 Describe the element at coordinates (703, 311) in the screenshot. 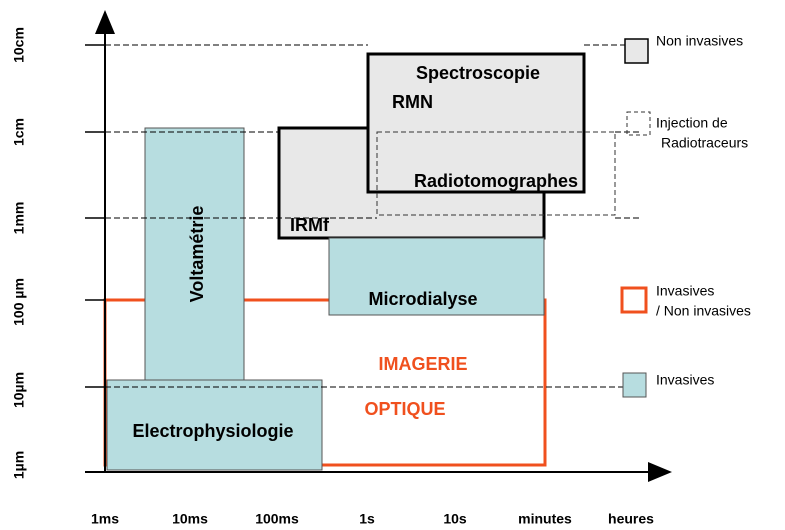

I see `legend-label: / Non invasives` at that location.